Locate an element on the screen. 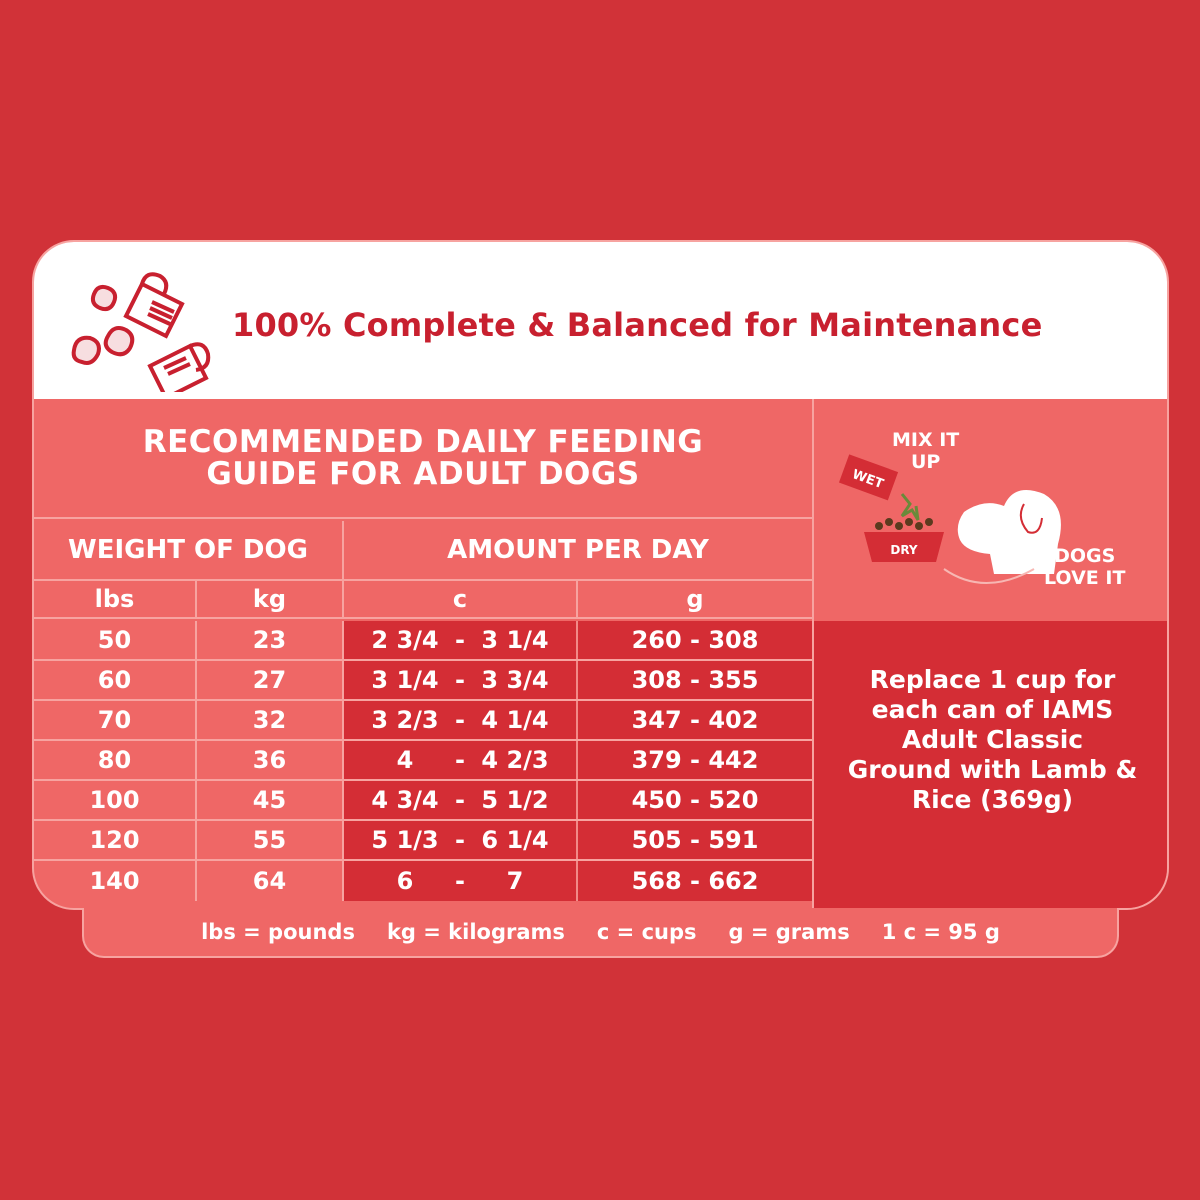 The height and width of the screenshot is (1200, 1200). guide-title-line2: GUIDE FOR ADULT DOGS is located at coordinates (423, 474).